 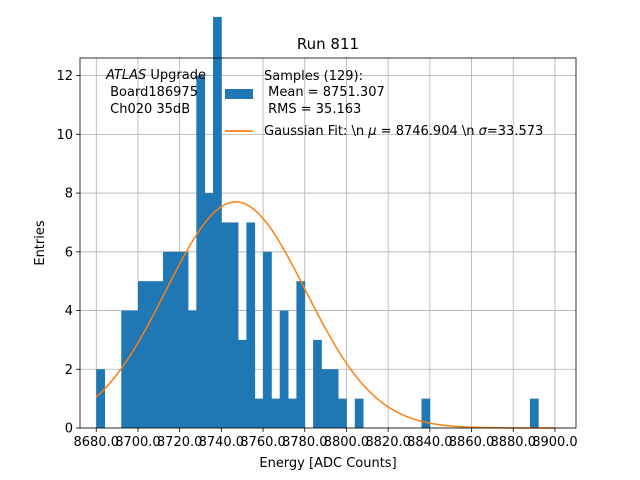 I want to click on y-axis-label: Entries, so click(x=40, y=243).